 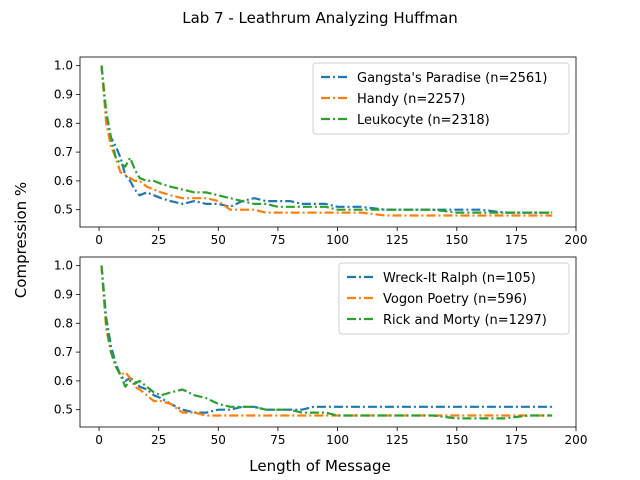 What do you see at coordinates (21, 240) in the screenshot?
I see `y-axis-label: Compression %` at bounding box center [21, 240].